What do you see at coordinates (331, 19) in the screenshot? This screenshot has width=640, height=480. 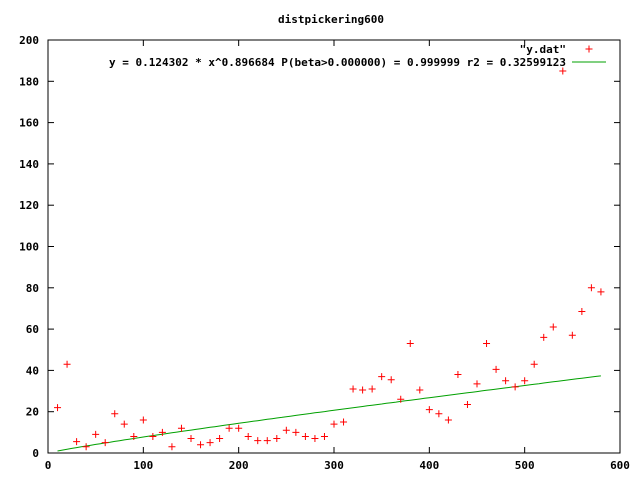 I see `chart-title: distpickering600` at bounding box center [331, 19].